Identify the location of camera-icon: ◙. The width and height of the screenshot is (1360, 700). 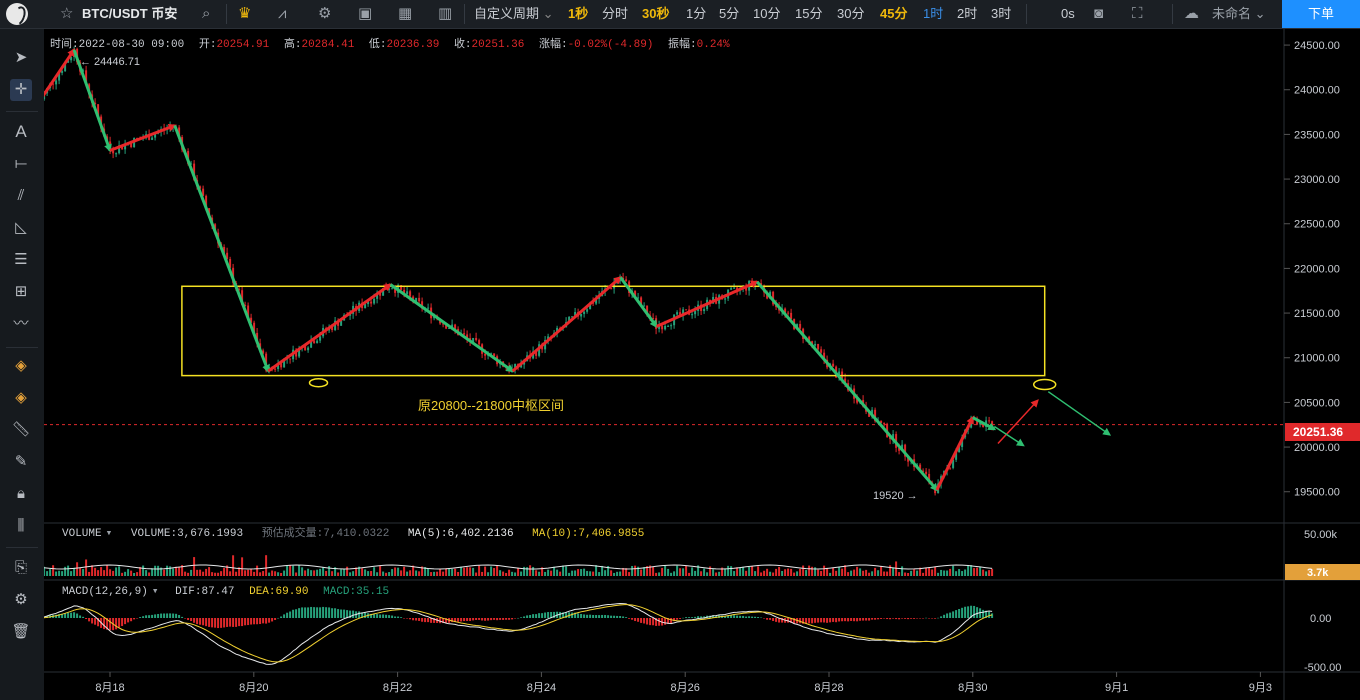
(1099, 13).